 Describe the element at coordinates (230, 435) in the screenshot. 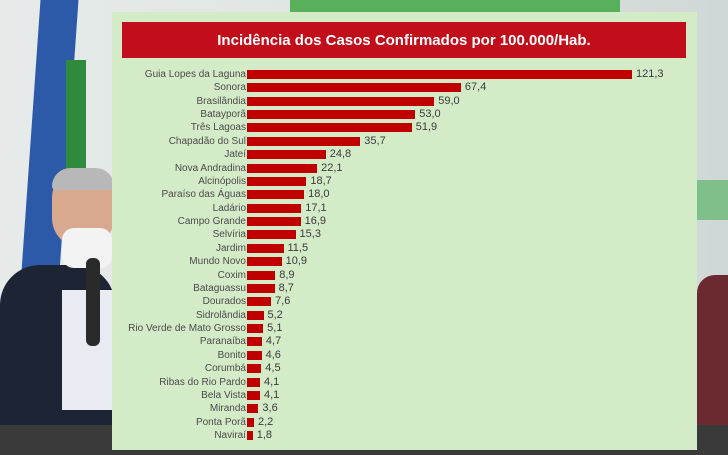

I see `category-label: Naviraí` at that location.